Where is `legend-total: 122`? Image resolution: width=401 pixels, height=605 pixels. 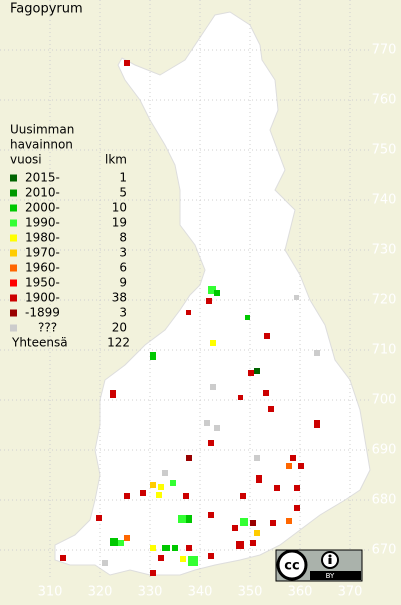 legend-total: 122 is located at coordinates (118, 343).